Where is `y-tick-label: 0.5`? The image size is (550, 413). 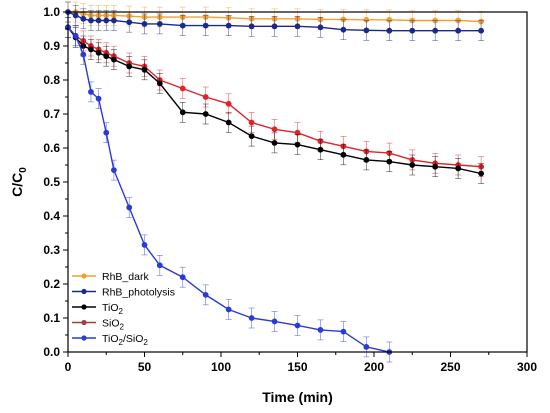 y-tick-label: 0.5 is located at coordinates (51, 182).